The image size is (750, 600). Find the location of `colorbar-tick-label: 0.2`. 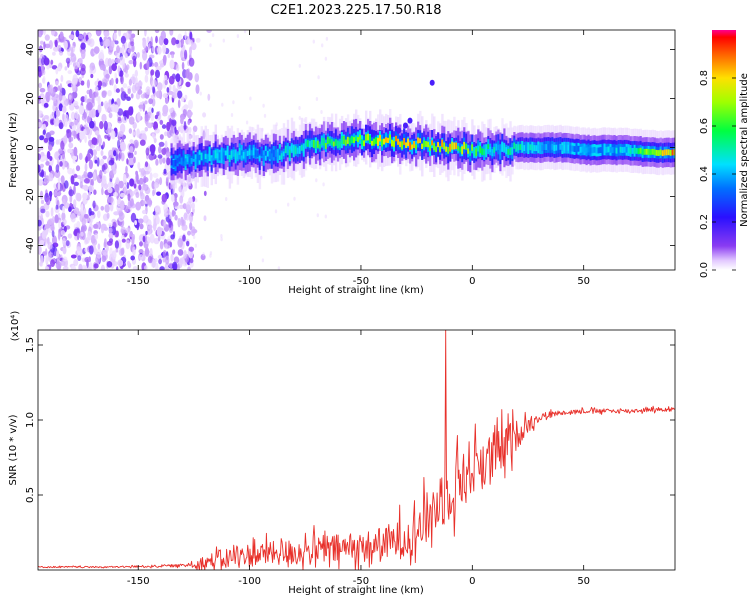

colorbar-tick-label: 0.2 is located at coordinates (704, 222).